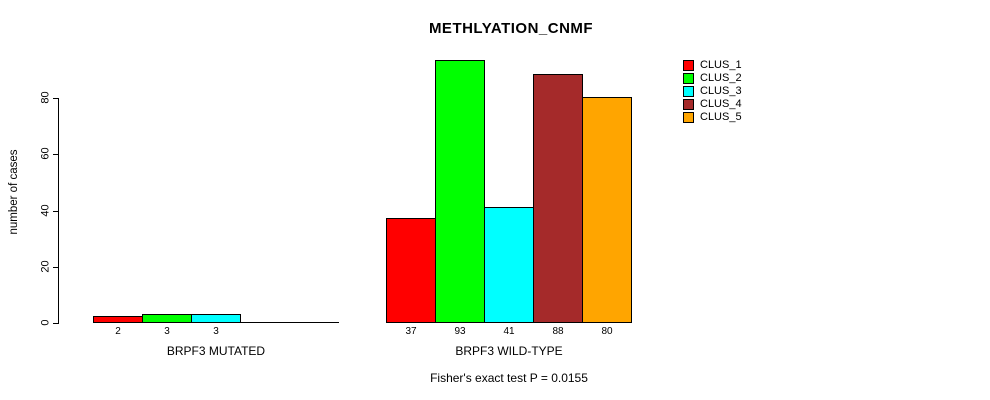 This screenshot has height=400, width=990. I want to click on bar-clus_1-mutated, so click(118, 319).